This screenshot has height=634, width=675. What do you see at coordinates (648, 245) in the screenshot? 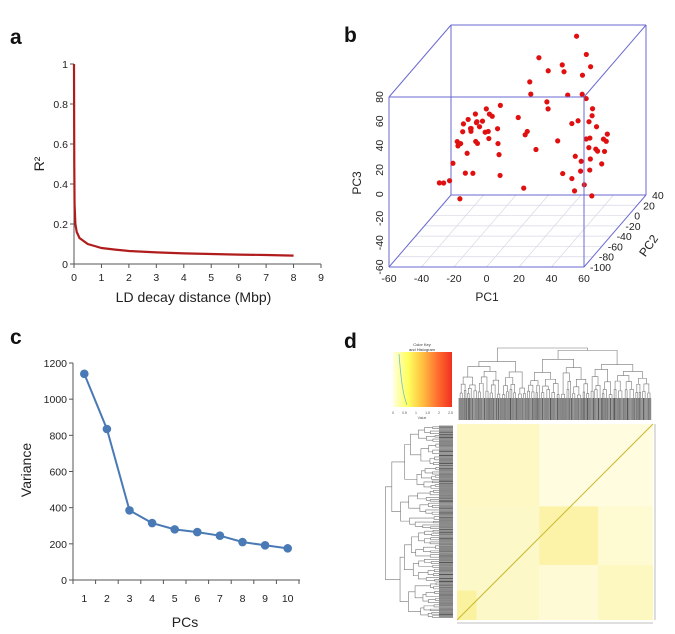
I see `pc2-axis-label: PC2` at bounding box center [648, 245].